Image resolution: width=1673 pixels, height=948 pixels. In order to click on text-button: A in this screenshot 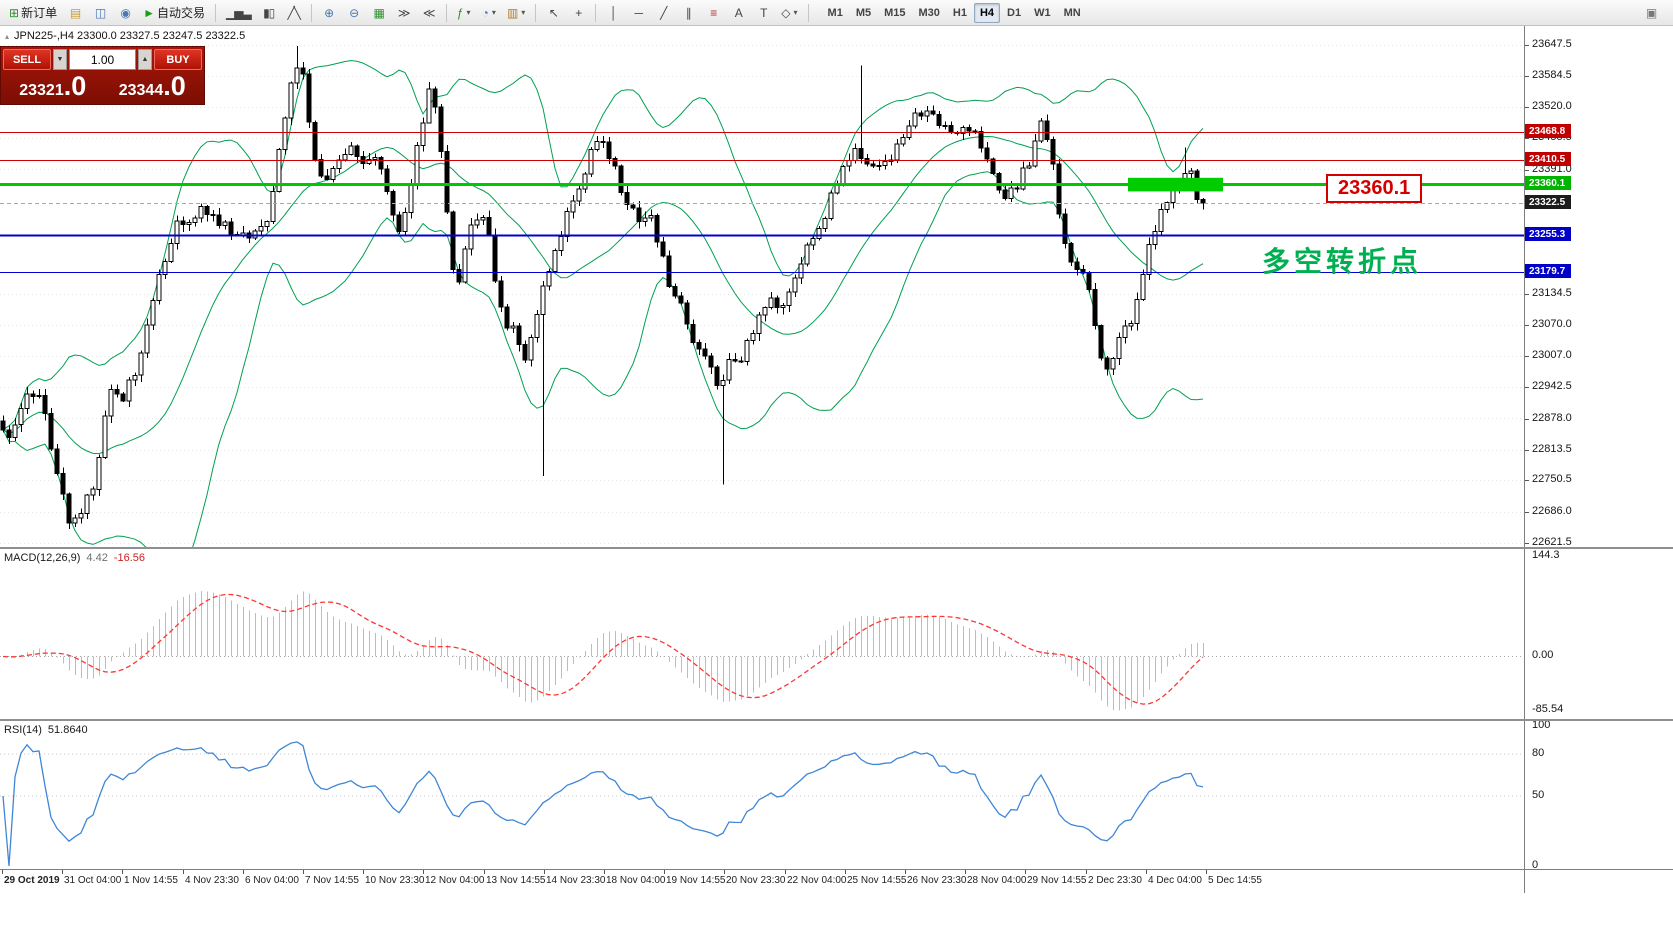, I will do `click(738, 13)`.